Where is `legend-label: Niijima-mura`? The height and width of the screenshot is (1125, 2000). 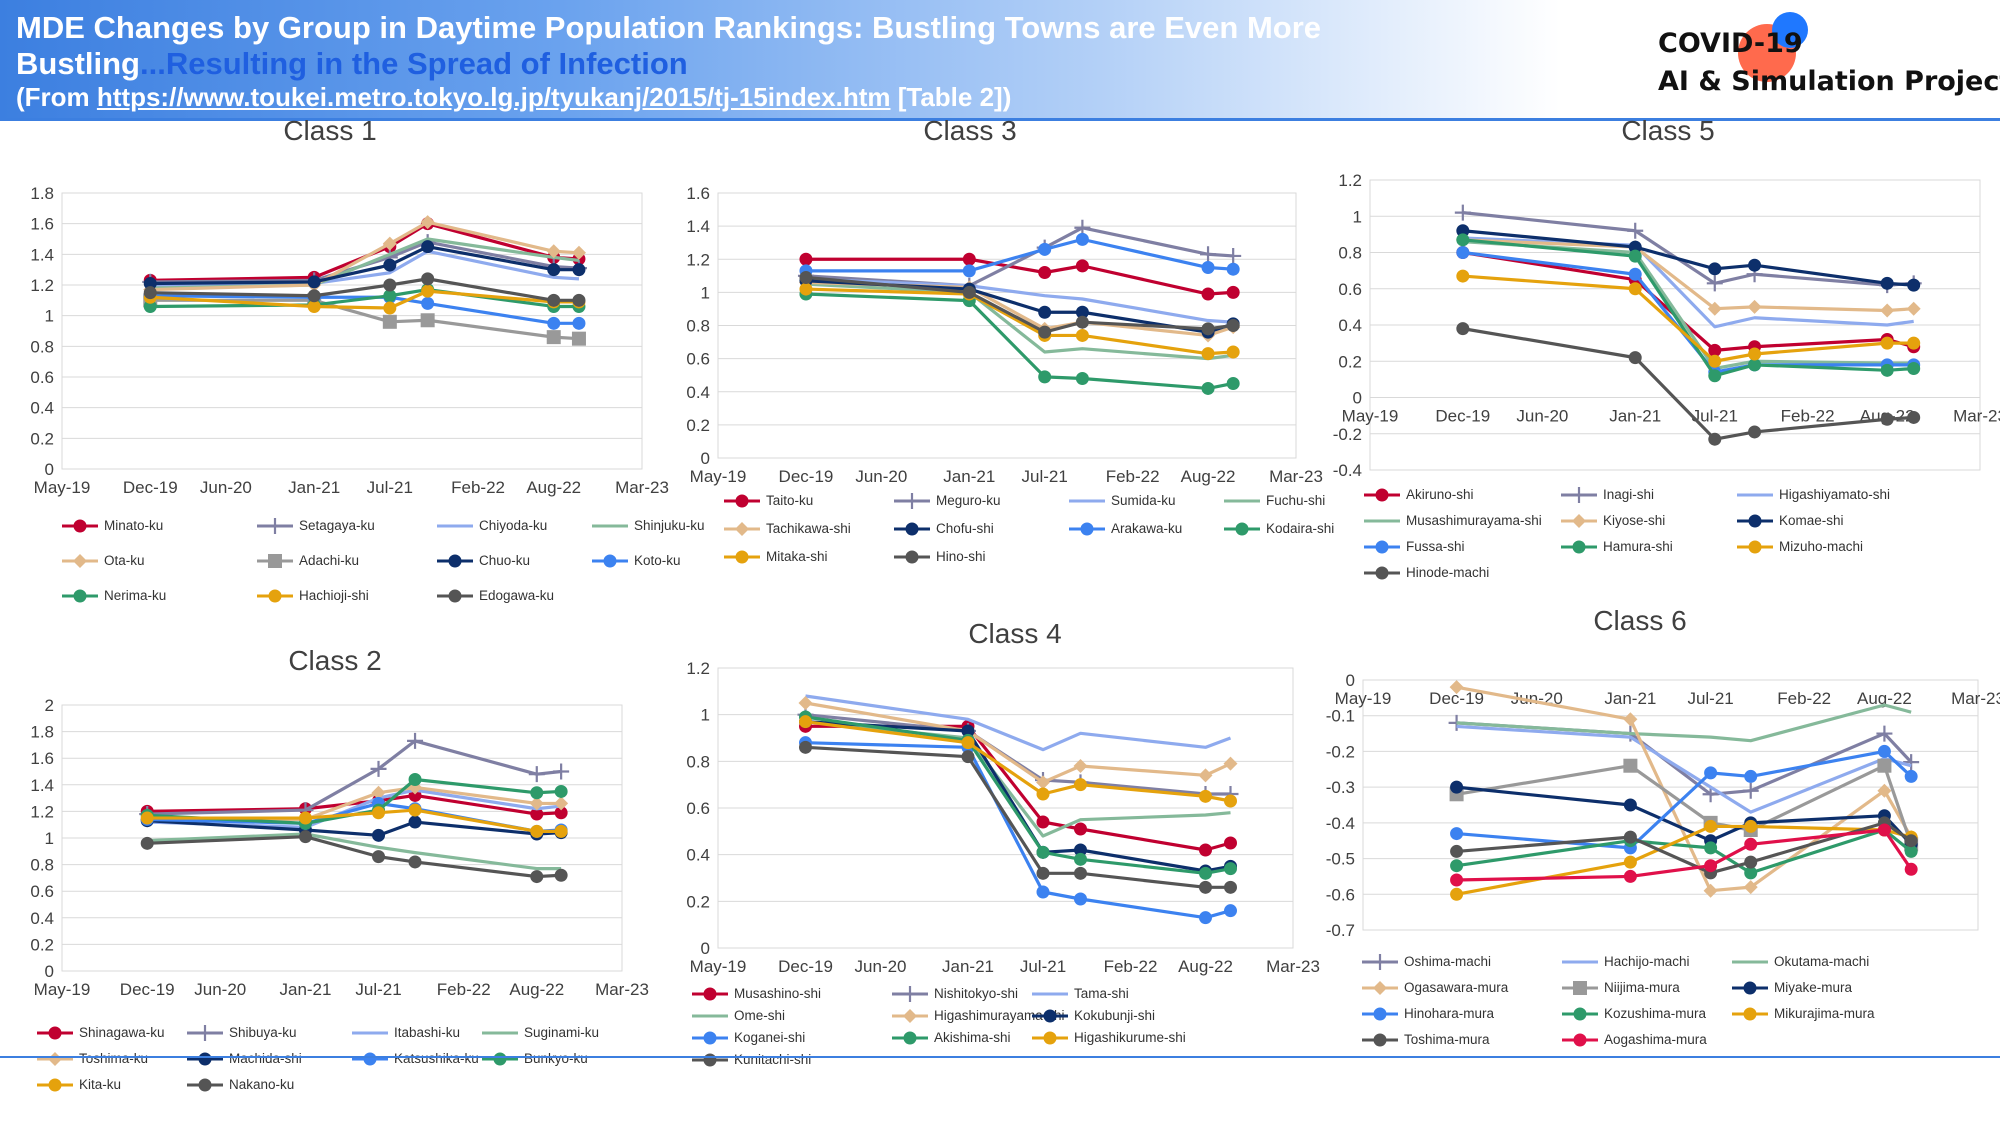
legend-label: Niijima-mura is located at coordinates (1642, 987).